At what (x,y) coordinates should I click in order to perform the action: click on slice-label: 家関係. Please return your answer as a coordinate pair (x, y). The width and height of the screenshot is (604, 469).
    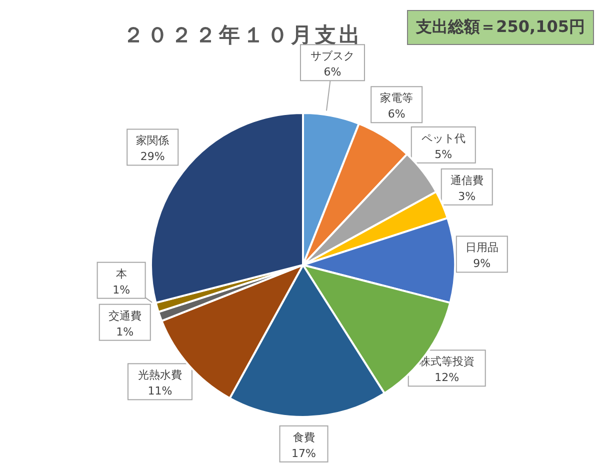
    Looking at the image, I should click on (153, 141).